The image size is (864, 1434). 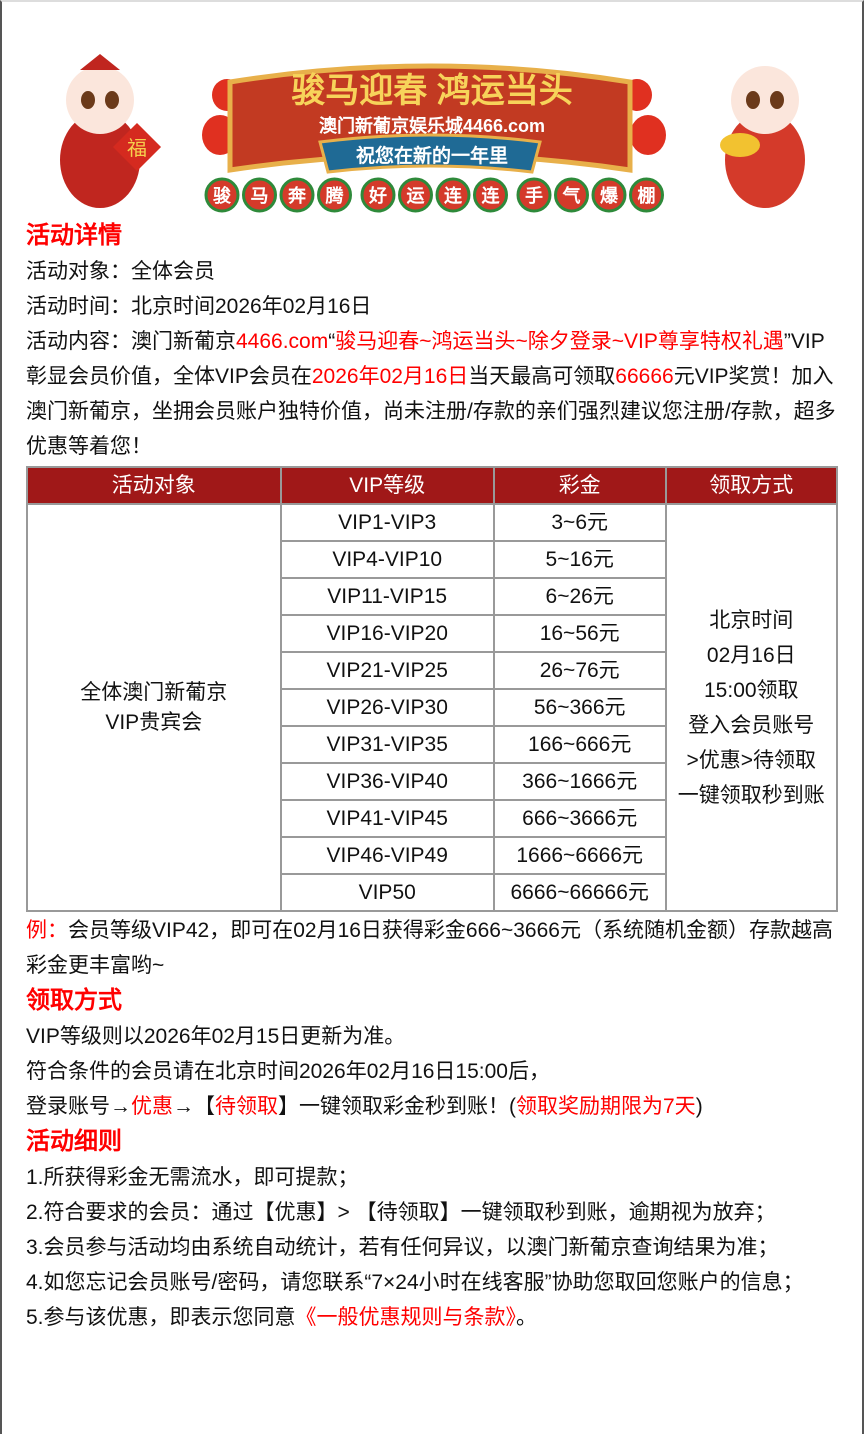 What do you see at coordinates (579, 855) in the screenshot?
I see `bonus-cell: 1666~6666元` at bounding box center [579, 855].